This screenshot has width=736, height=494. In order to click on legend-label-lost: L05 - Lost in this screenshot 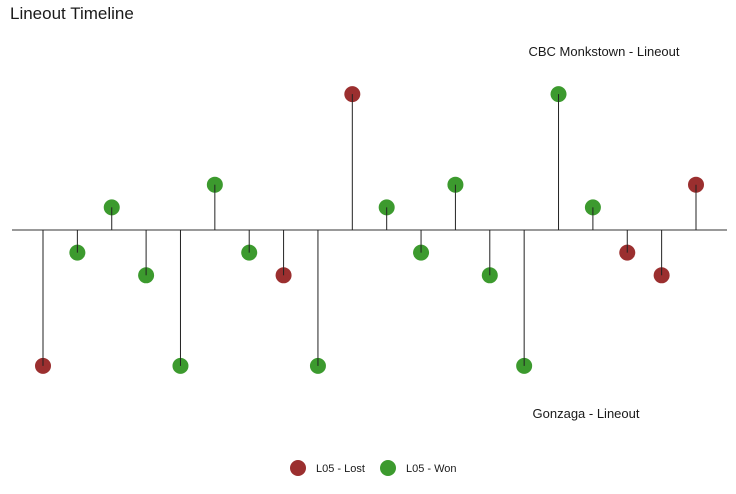, I will do `click(340, 469)`.